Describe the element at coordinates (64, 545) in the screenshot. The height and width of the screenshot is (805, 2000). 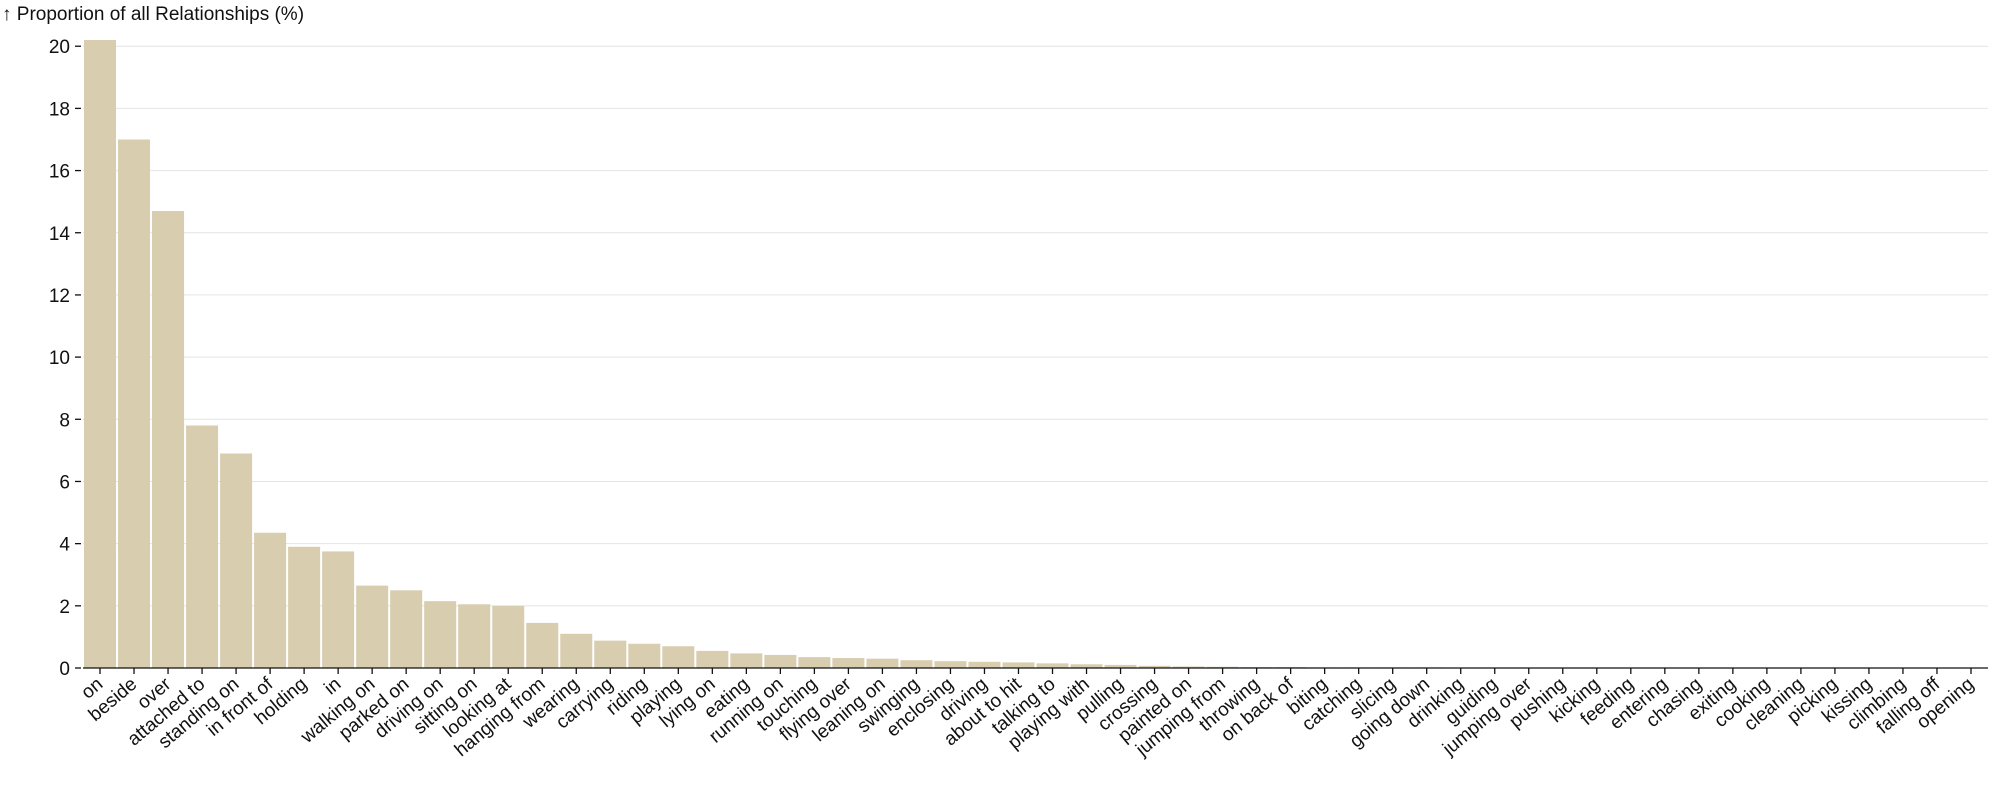
I see `y-tick-label: 4` at that location.